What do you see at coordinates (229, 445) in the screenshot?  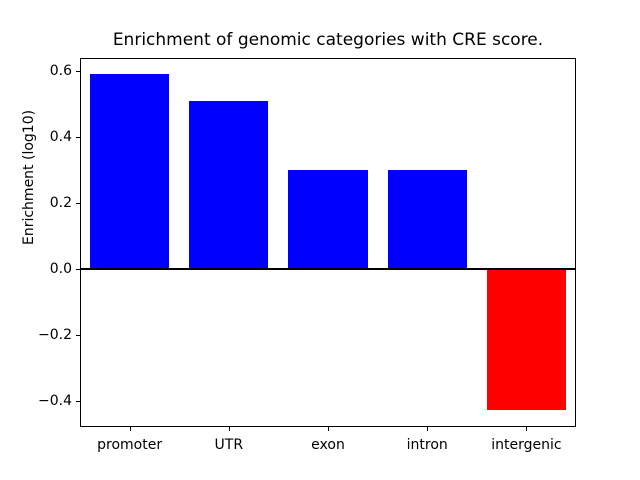 I see `x-tick-label-UTR: UTR` at bounding box center [229, 445].